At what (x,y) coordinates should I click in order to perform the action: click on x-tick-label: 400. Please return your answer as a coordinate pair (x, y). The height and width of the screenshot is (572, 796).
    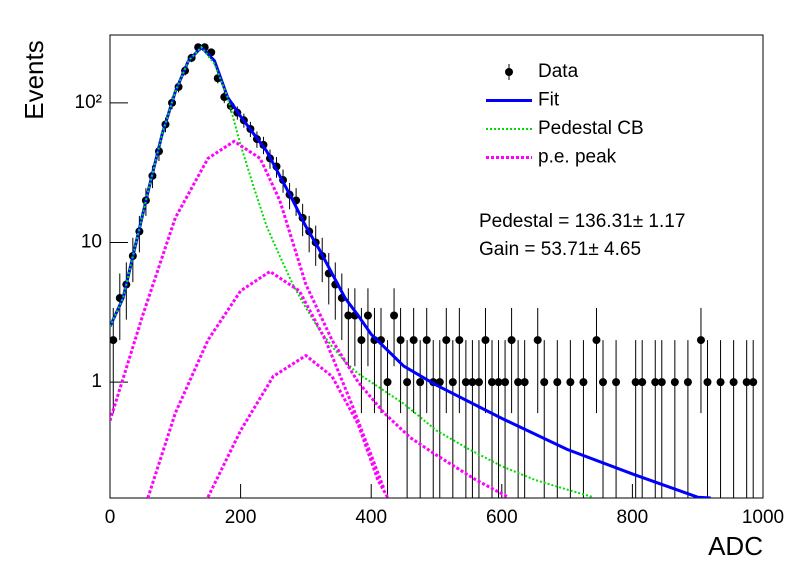
    Looking at the image, I should click on (371, 517).